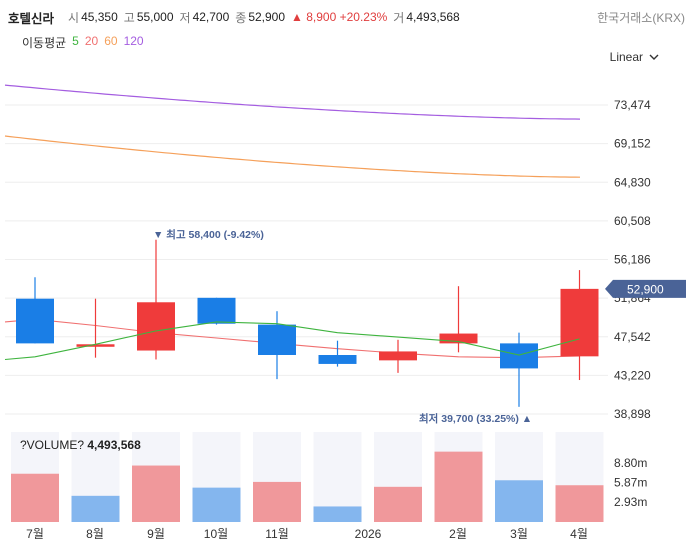 The height and width of the screenshot is (550, 693). I want to click on x-tick-label: 7월, so click(35, 534).